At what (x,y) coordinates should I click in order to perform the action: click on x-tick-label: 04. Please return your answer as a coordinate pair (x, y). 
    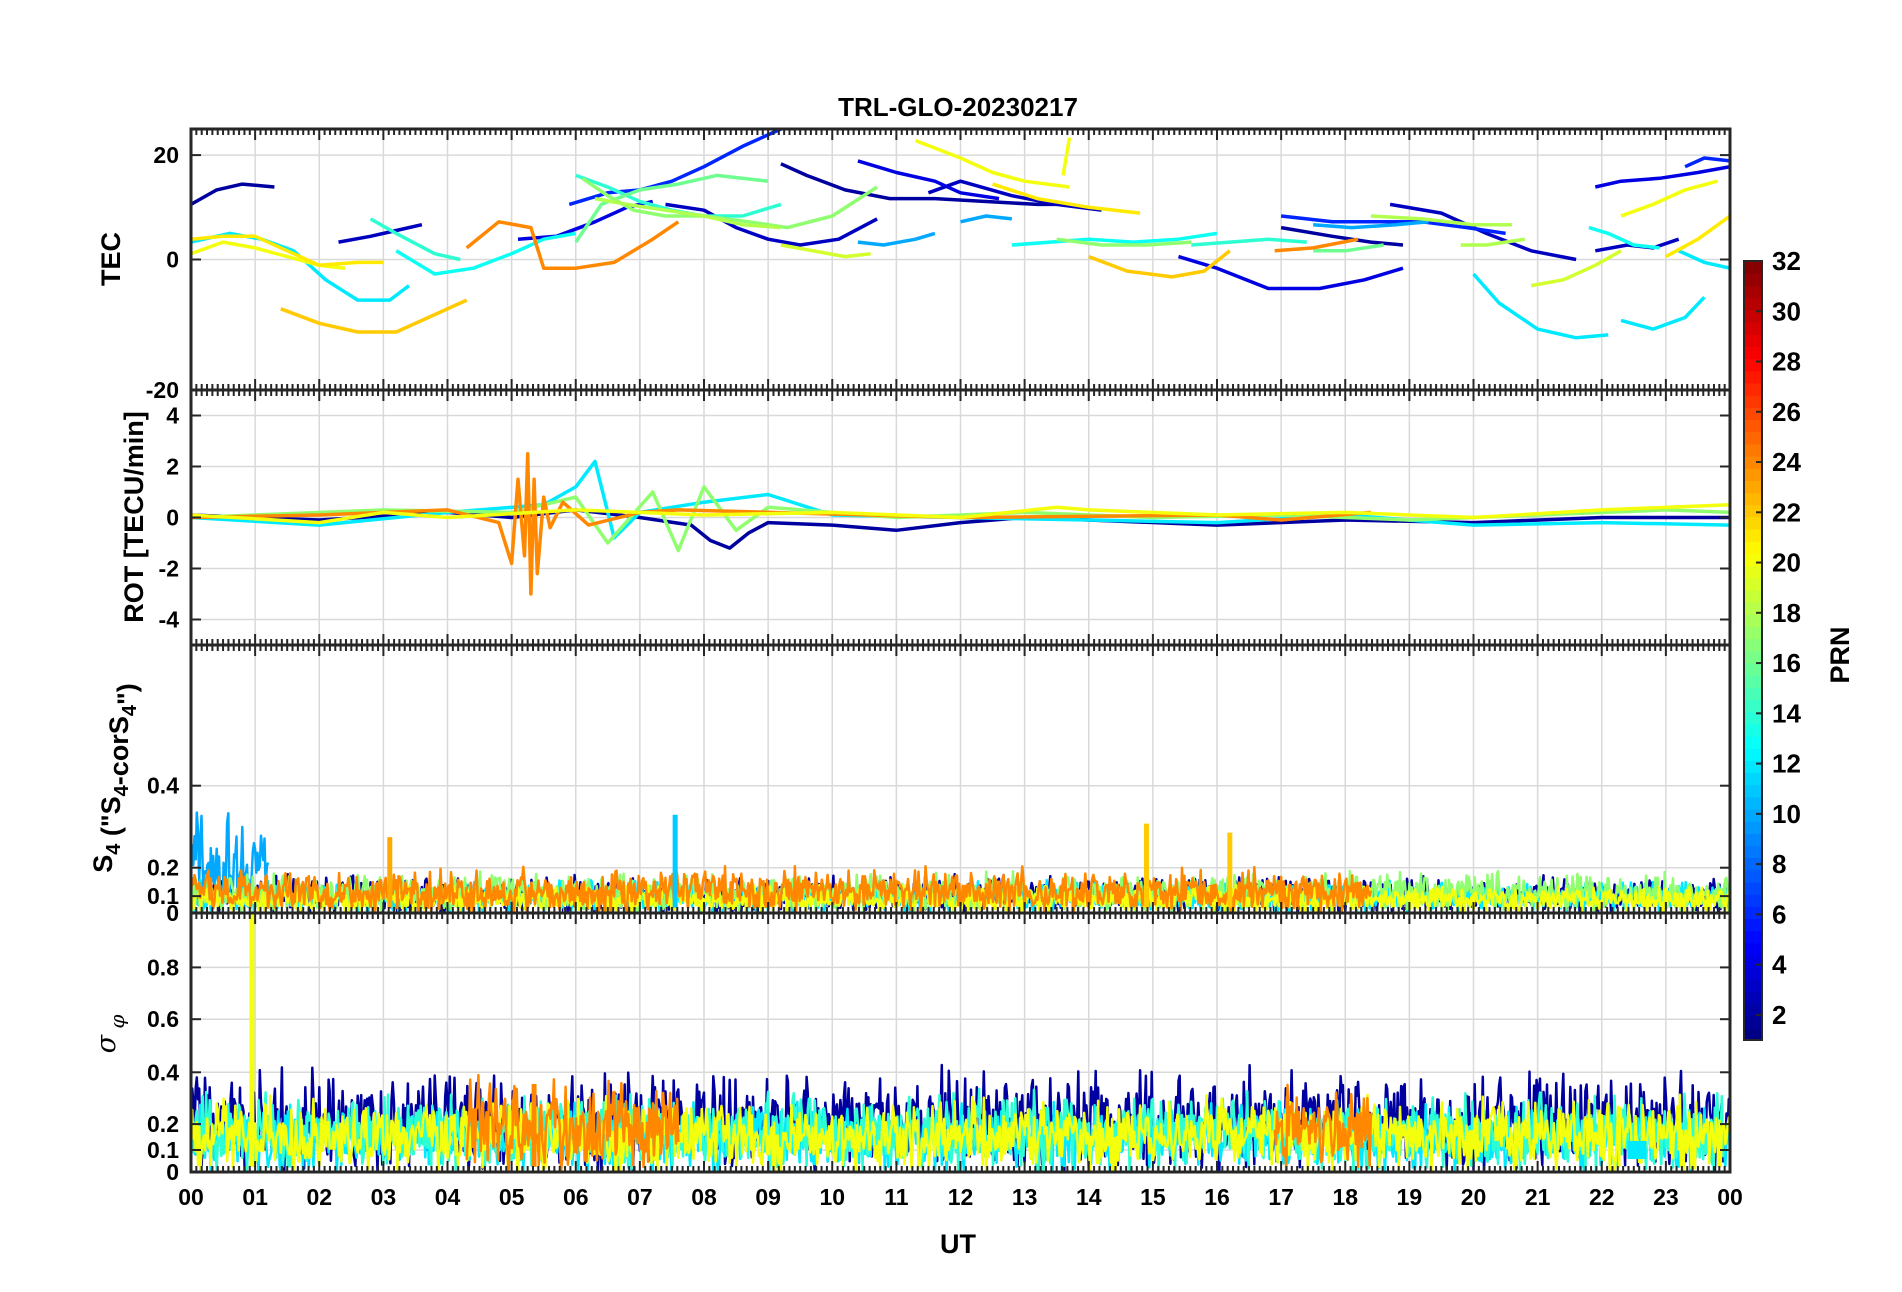
    Looking at the image, I should click on (448, 1197).